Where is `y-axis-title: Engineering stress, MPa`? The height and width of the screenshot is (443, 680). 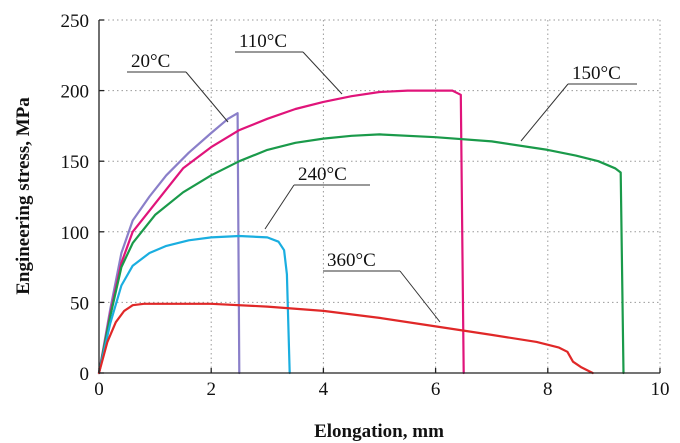
y-axis-title: Engineering stress, MPa is located at coordinates (23, 196).